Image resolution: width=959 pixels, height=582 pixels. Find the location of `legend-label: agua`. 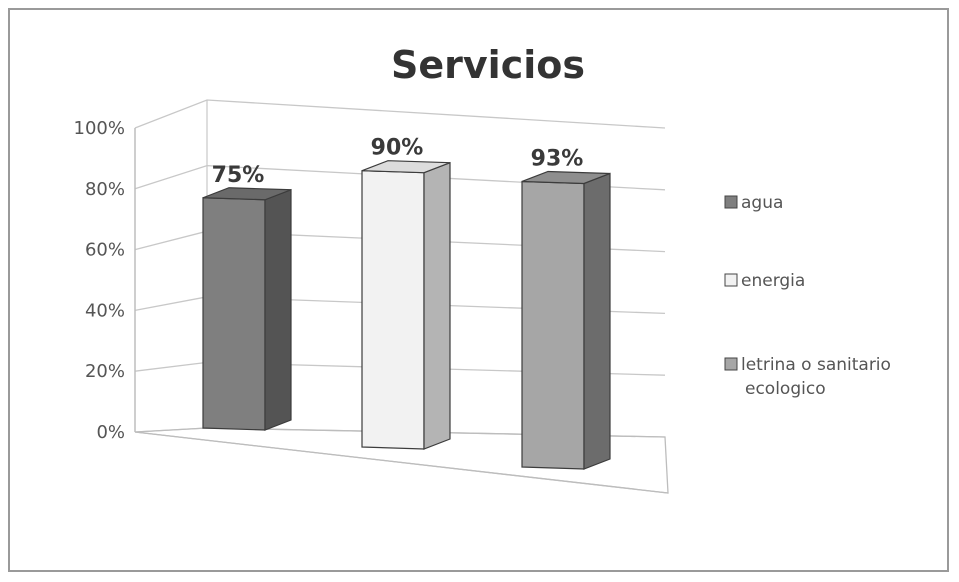

legend-label: agua is located at coordinates (762, 203).